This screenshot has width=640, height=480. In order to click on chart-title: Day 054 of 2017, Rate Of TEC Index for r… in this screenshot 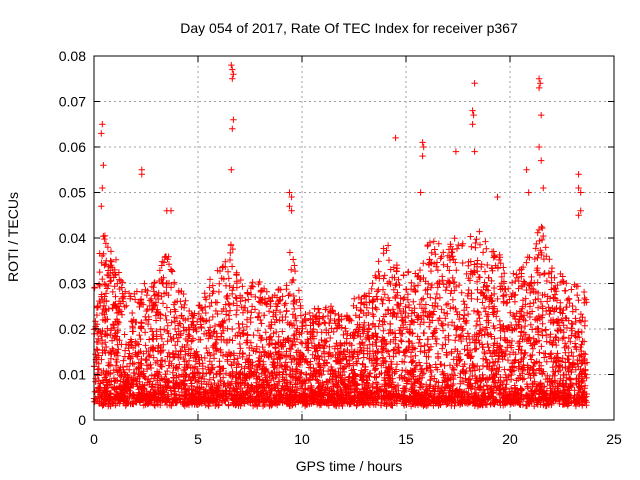, I will do `click(349, 28)`.